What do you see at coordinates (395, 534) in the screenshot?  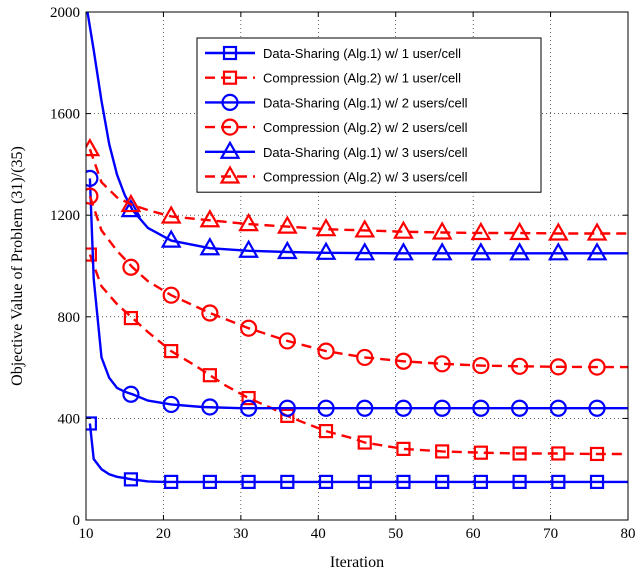 I see `x-tick-label: 50` at bounding box center [395, 534].